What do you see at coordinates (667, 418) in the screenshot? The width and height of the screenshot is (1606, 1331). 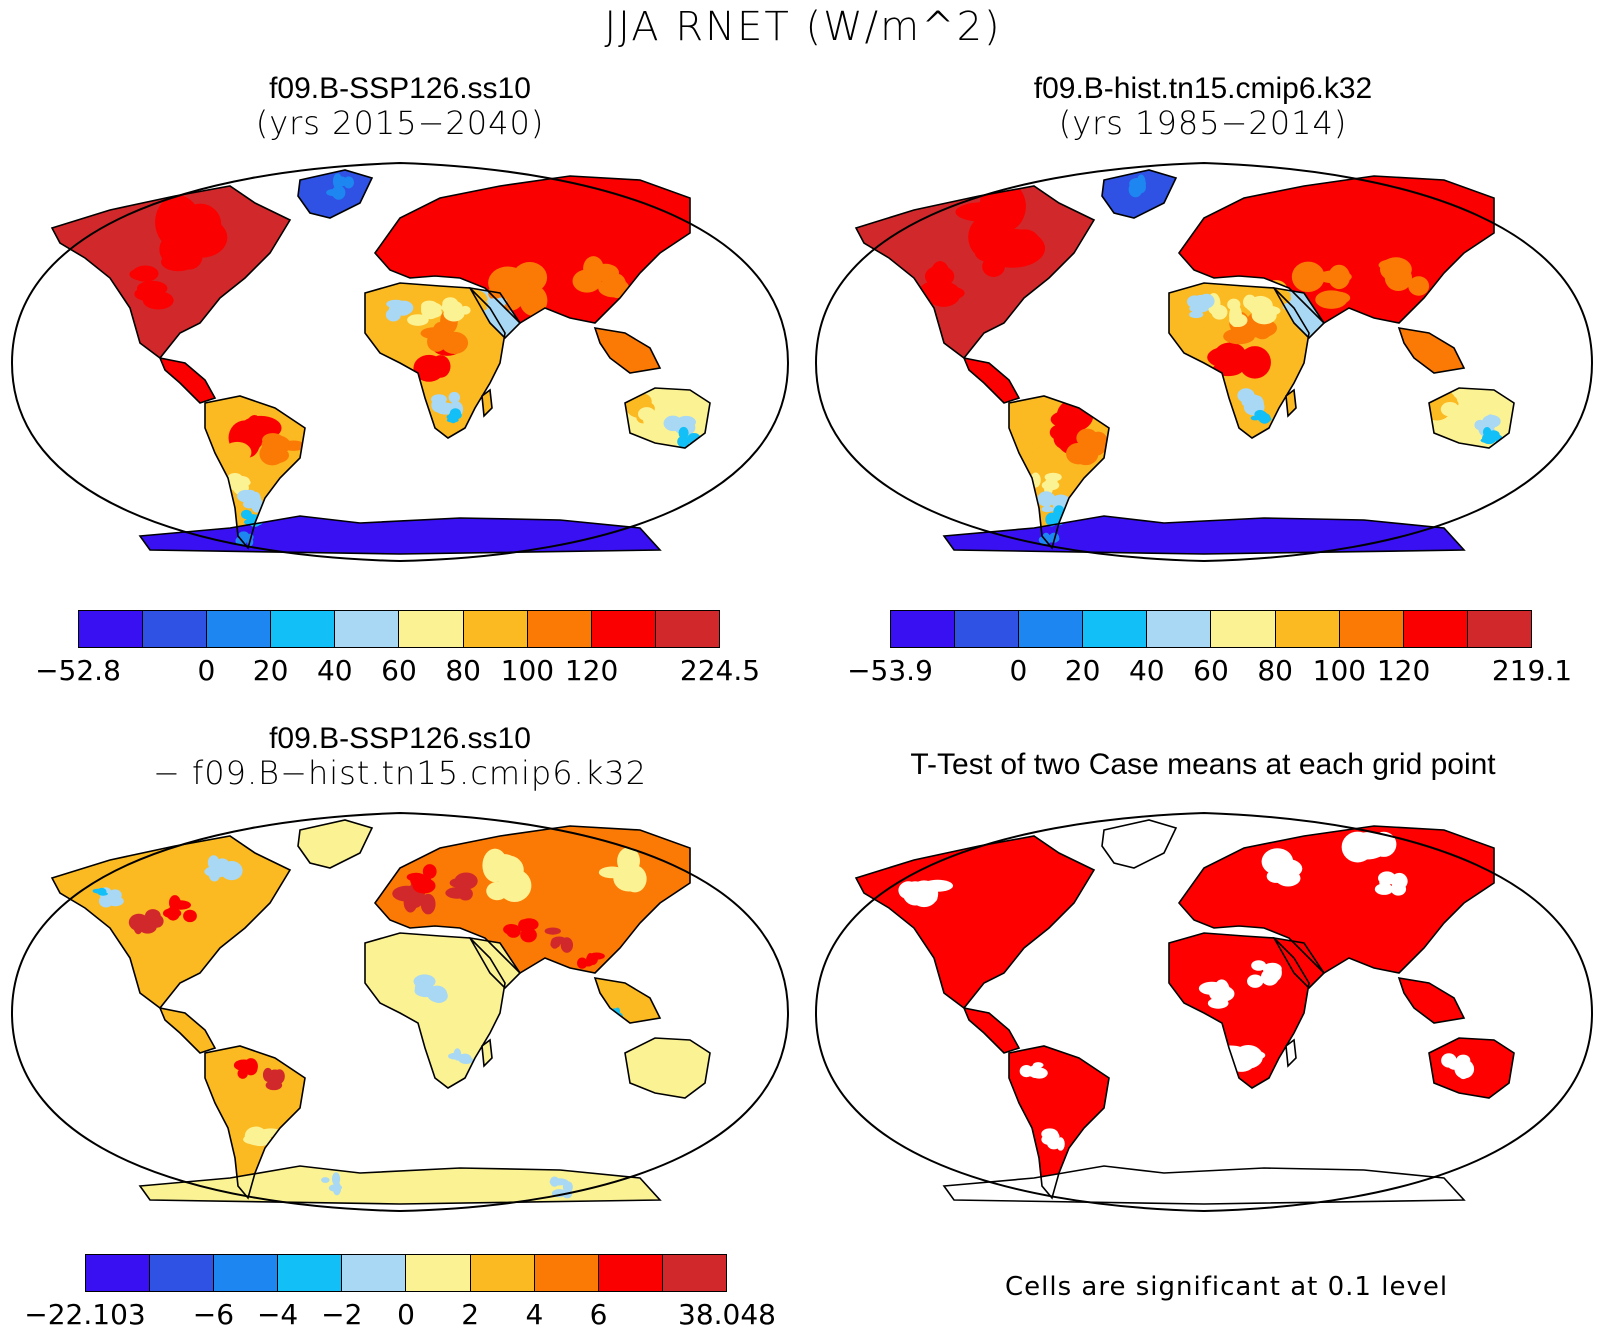 I see `coastline-australia` at bounding box center [667, 418].